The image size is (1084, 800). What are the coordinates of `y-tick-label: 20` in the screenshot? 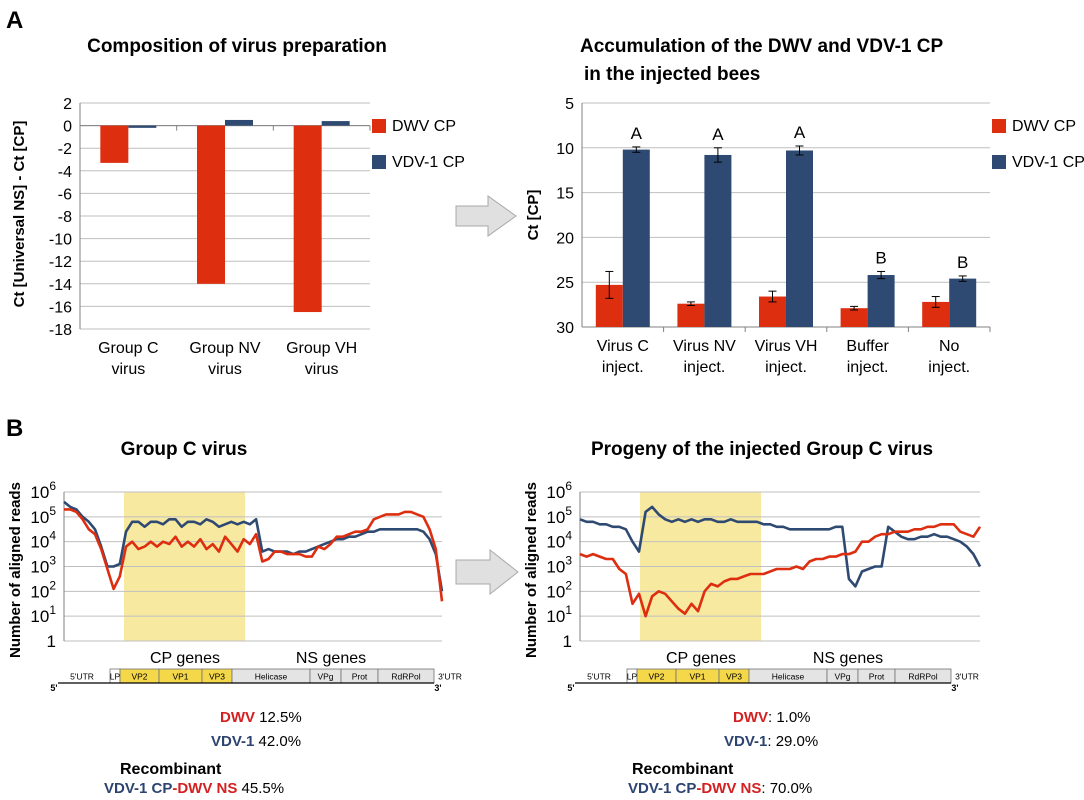 It's located at (565, 238).